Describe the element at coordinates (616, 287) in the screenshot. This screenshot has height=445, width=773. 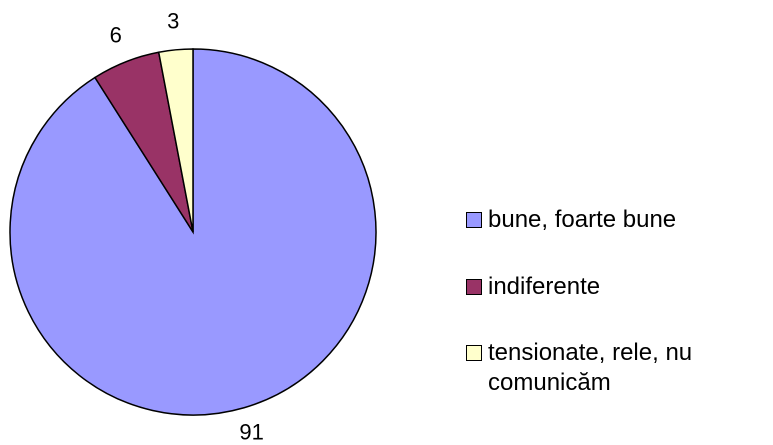
I see `legend-item: indiferente` at that location.